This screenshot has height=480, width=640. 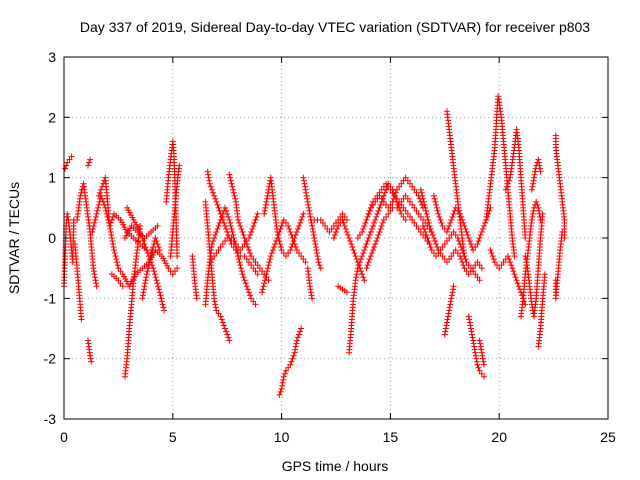 I want to click on x-tick-label: 5, so click(x=173, y=437).